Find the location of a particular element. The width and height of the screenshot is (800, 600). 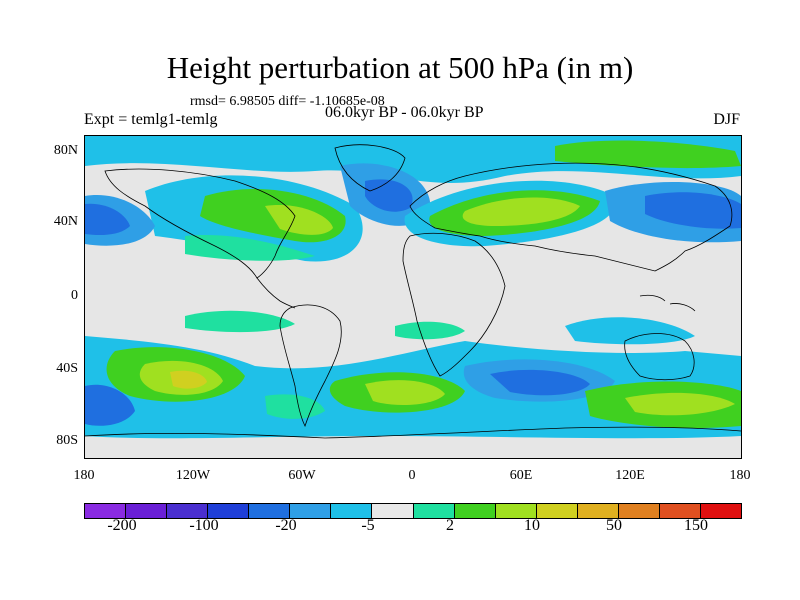

colorbar-label-m200: -200 is located at coordinates (122, 525).